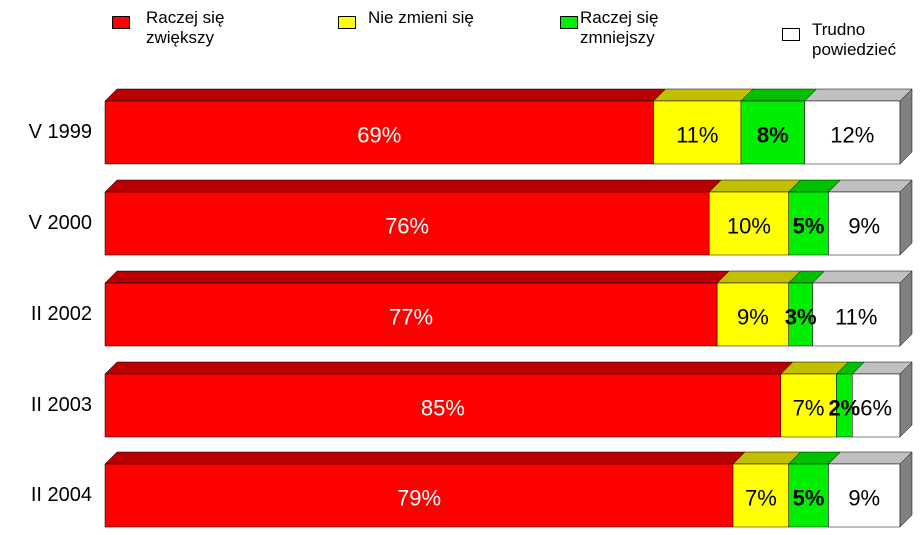 This screenshot has height=535, width=924. What do you see at coordinates (60, 132) in the screenshot?
I see `y-tick-label: V 1999` at bounding box center [60, 132].